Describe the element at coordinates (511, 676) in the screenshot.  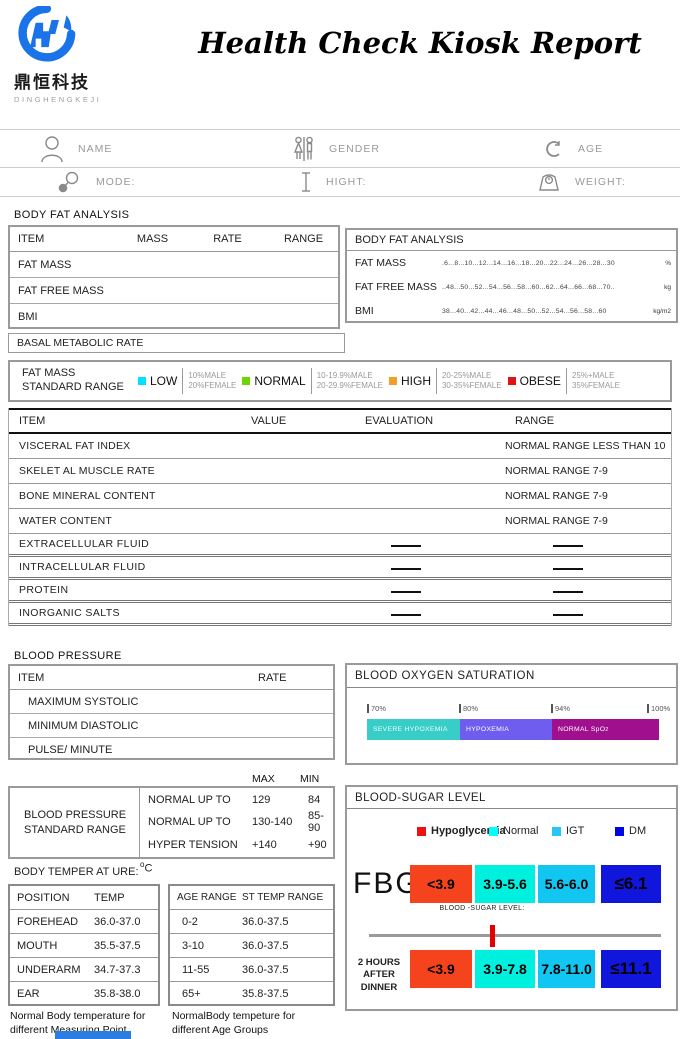
I see `blood-oxygen-title: BLOOD OXYGEN SATURATION` at that location.